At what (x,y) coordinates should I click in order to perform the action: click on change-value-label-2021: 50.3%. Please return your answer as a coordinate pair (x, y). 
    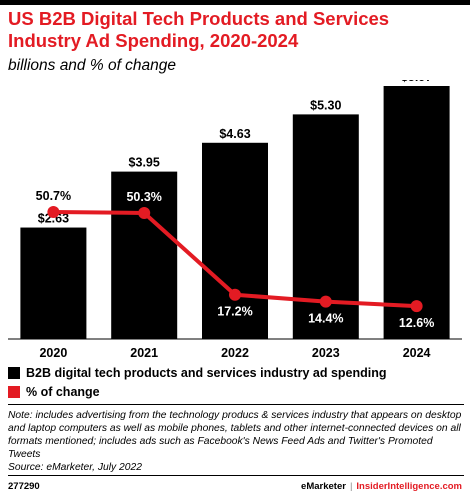
    Looking at the image, I should click on (143, 197).